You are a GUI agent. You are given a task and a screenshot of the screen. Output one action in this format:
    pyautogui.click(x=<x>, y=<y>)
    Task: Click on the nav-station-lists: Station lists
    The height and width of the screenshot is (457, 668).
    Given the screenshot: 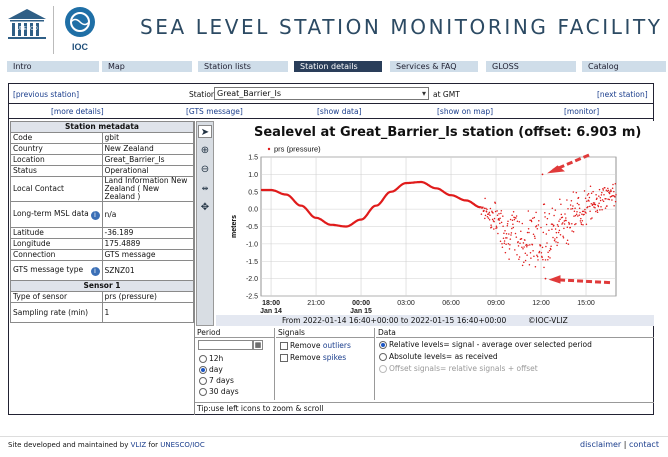 What is the action you would take?
    pyautogui.click(x=243, y=66)
    